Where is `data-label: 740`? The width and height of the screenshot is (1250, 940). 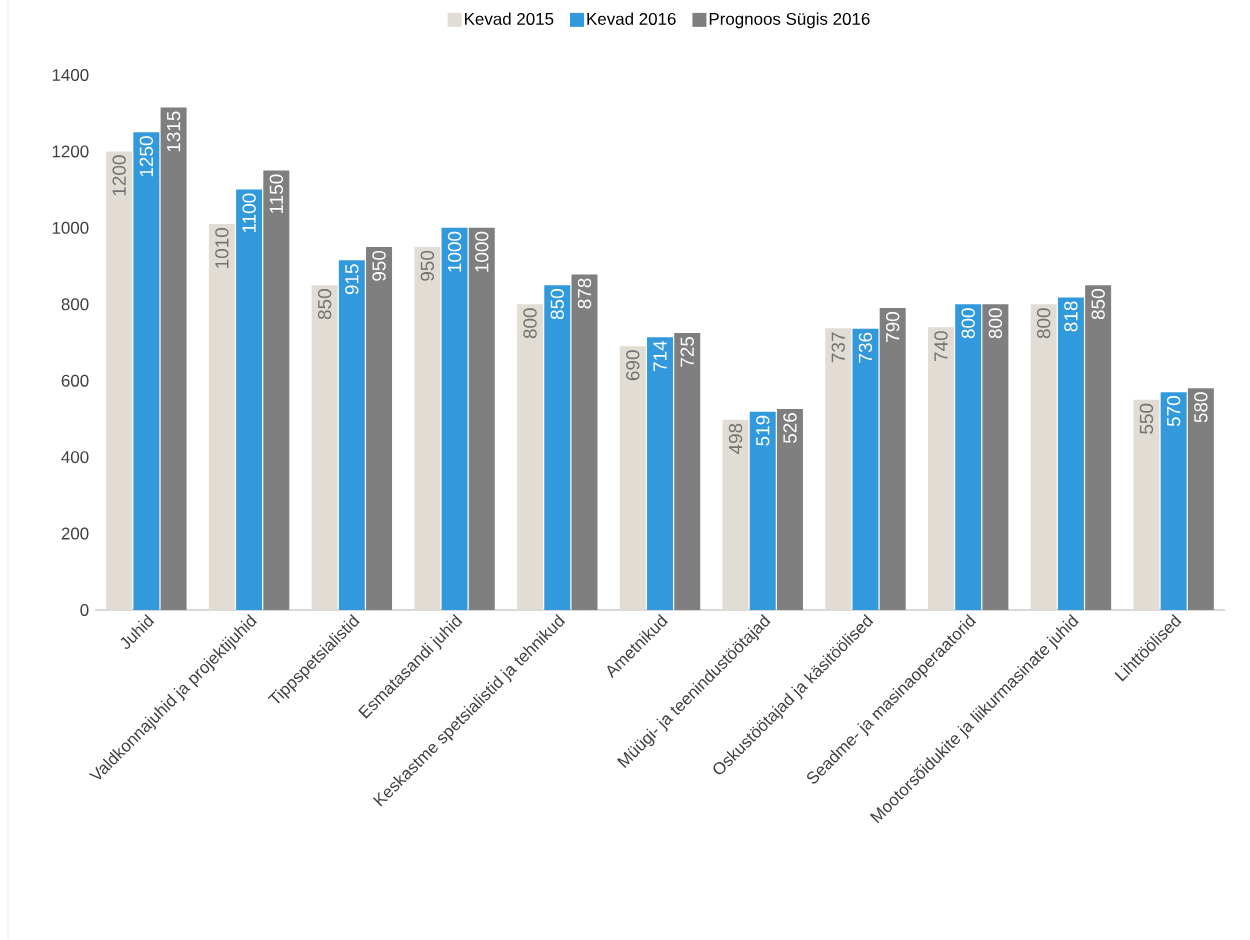 data-label: 740 is located at coordinates (941, 346).